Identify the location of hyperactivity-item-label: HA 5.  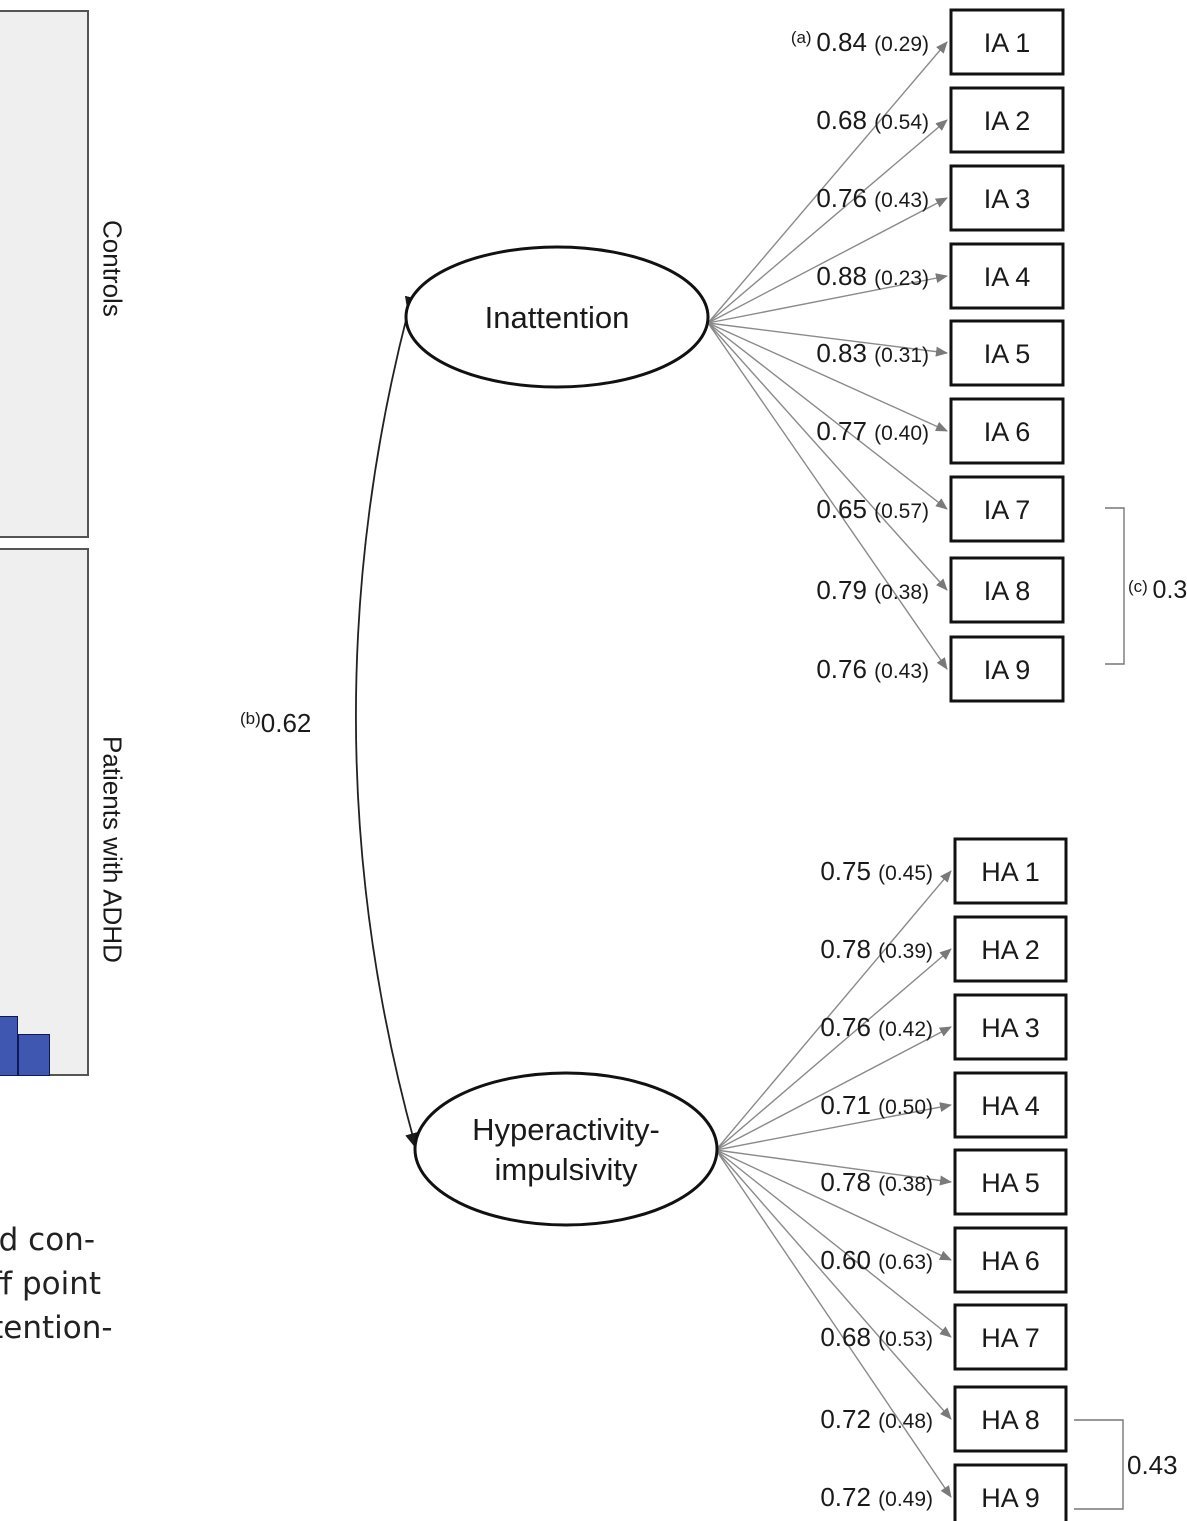
(1010, 1183).